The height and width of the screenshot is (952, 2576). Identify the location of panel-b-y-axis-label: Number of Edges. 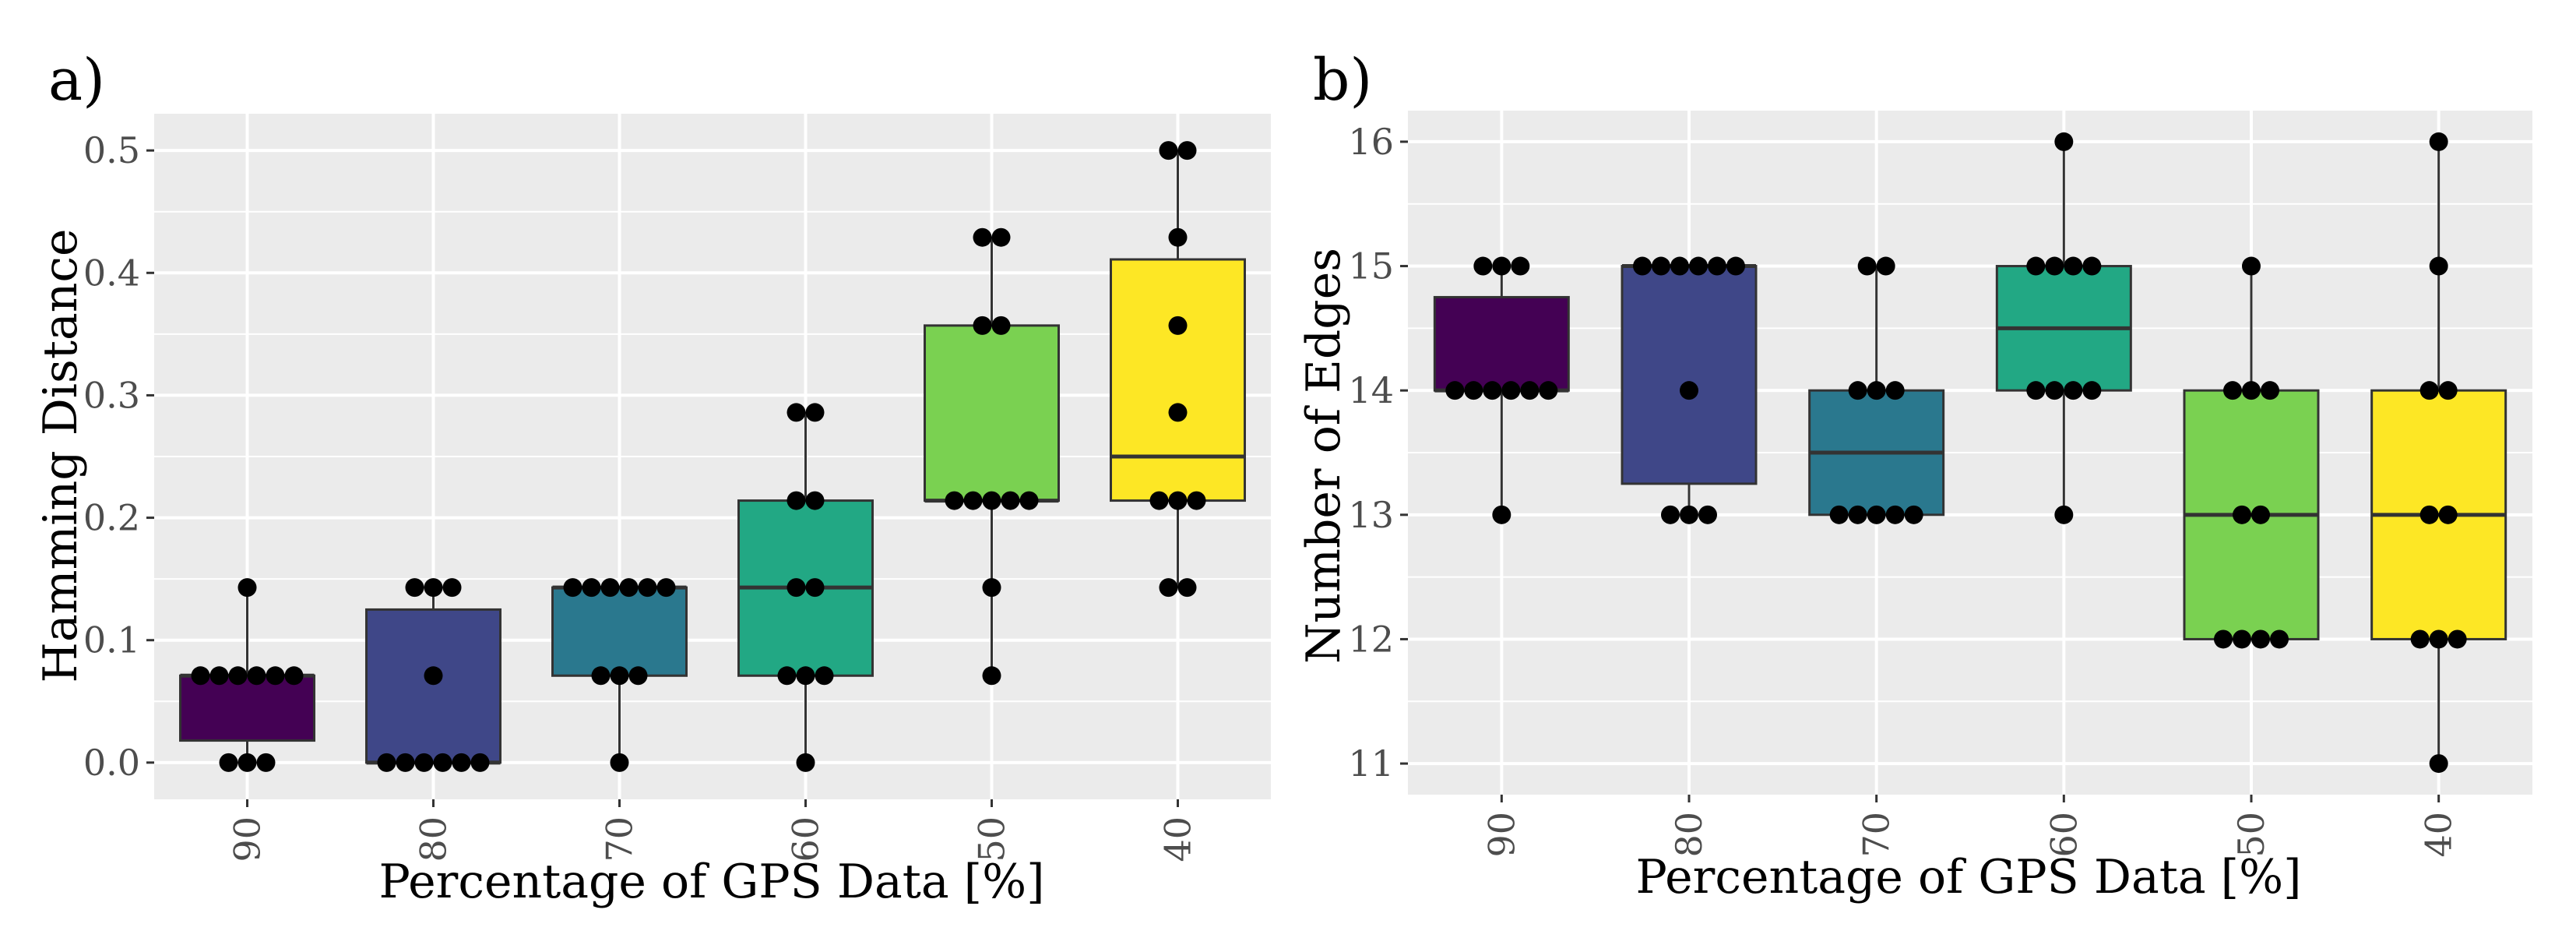
(1324, 456).